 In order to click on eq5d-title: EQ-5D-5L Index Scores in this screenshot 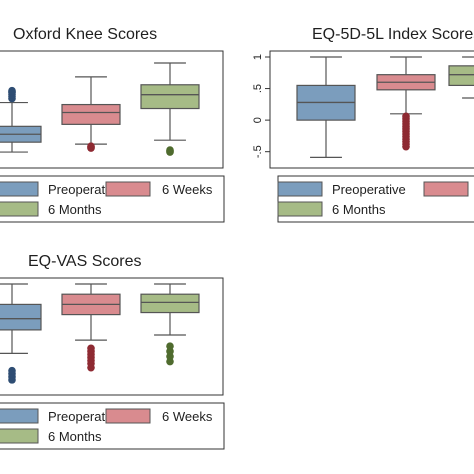, I will do `click(393, 34)`.